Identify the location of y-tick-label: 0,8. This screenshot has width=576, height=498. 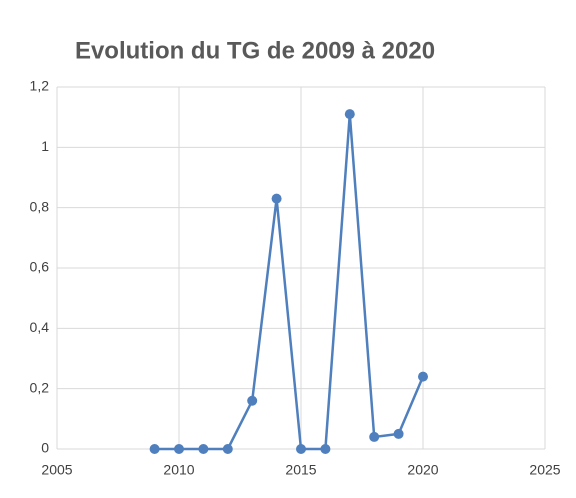
(40, 206).